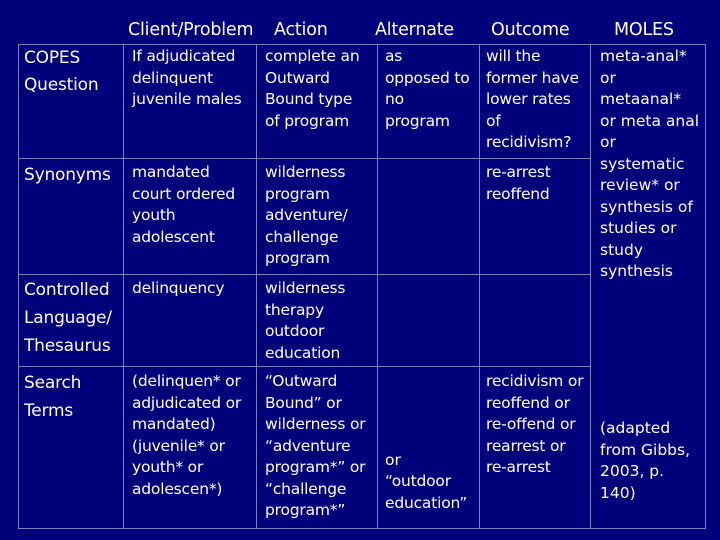 Image resolution: width=720 pixels, height=540 pixels. Describe the element at coordinates (183, 204) in the screenshot. I see `synonyms-client-cell: mandated court ordered youth adolescent` at that location.